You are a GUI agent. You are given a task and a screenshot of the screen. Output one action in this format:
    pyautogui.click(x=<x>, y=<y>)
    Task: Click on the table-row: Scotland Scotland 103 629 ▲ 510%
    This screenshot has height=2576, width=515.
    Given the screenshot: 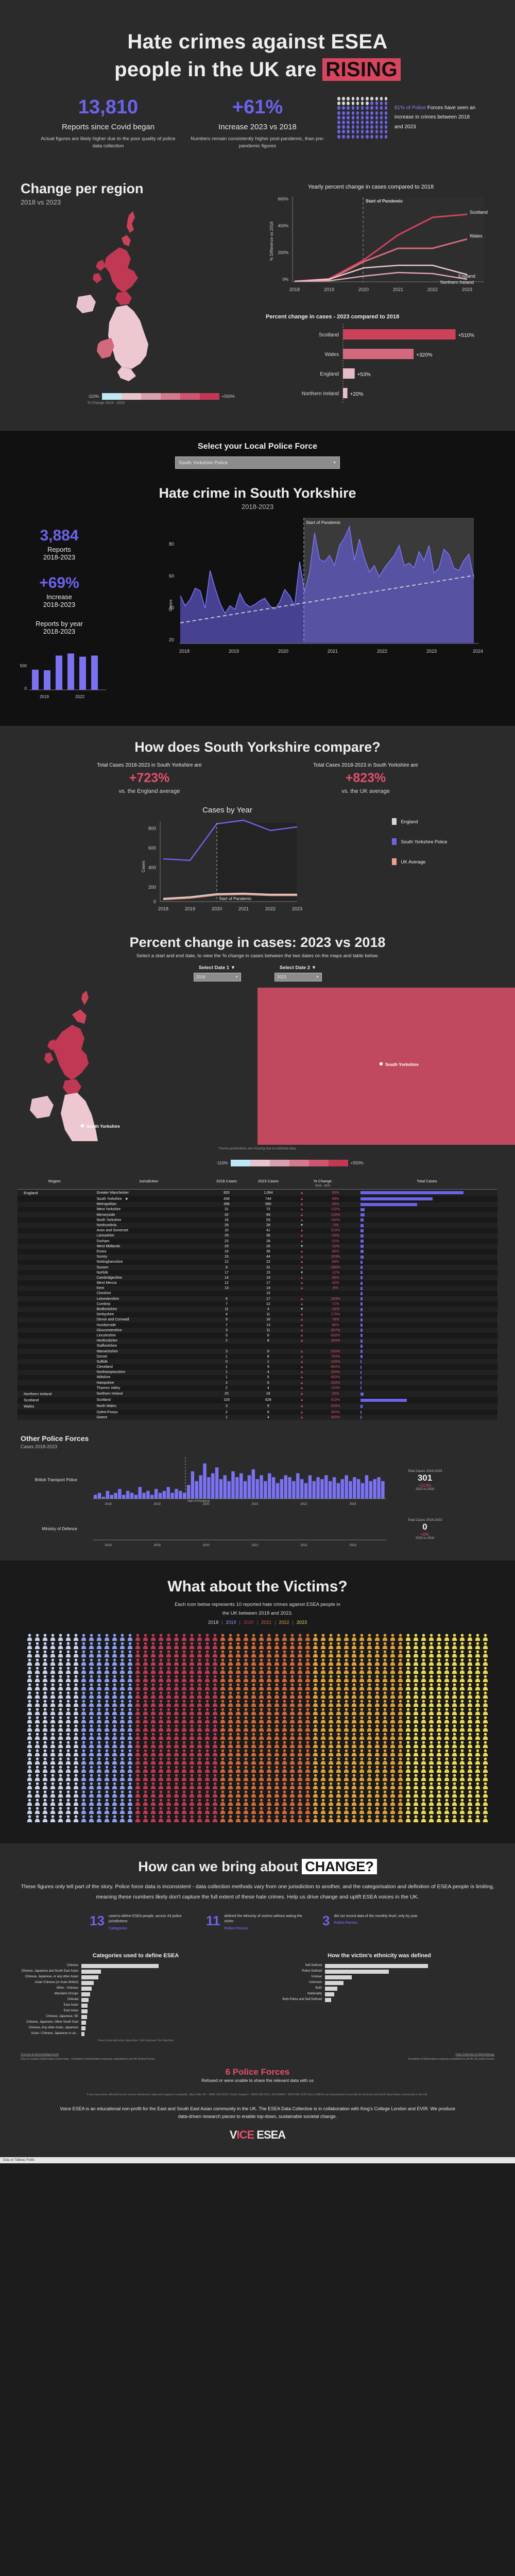 What is the action you would take?
    pyautogui.click(x=257, y=1400)
    